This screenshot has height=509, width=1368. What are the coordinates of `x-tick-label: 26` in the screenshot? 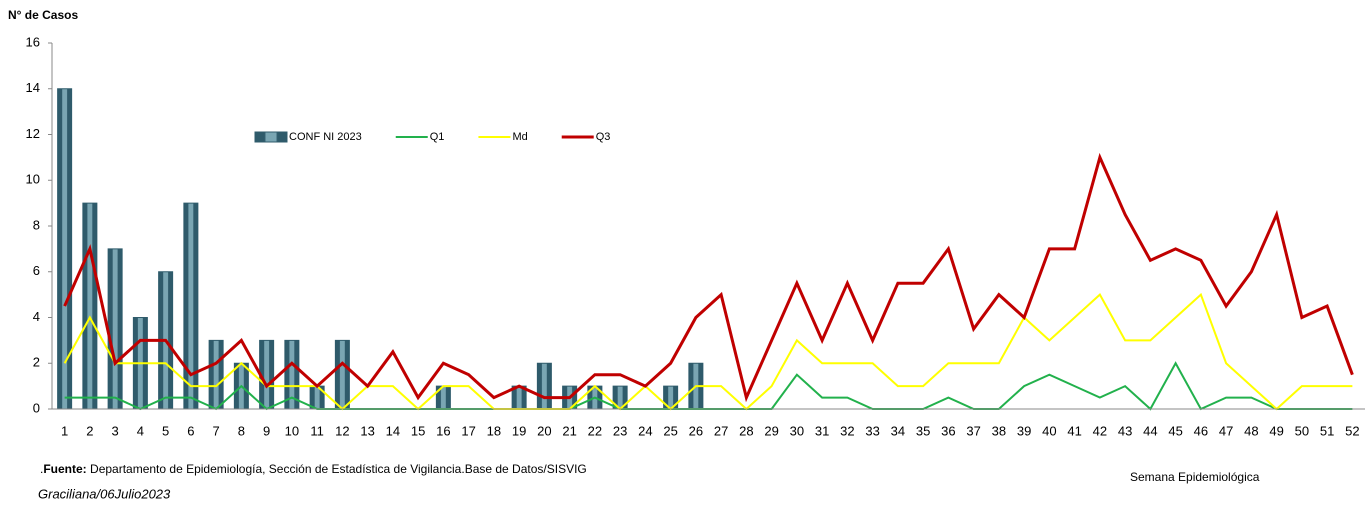 It's located at (696, 430).